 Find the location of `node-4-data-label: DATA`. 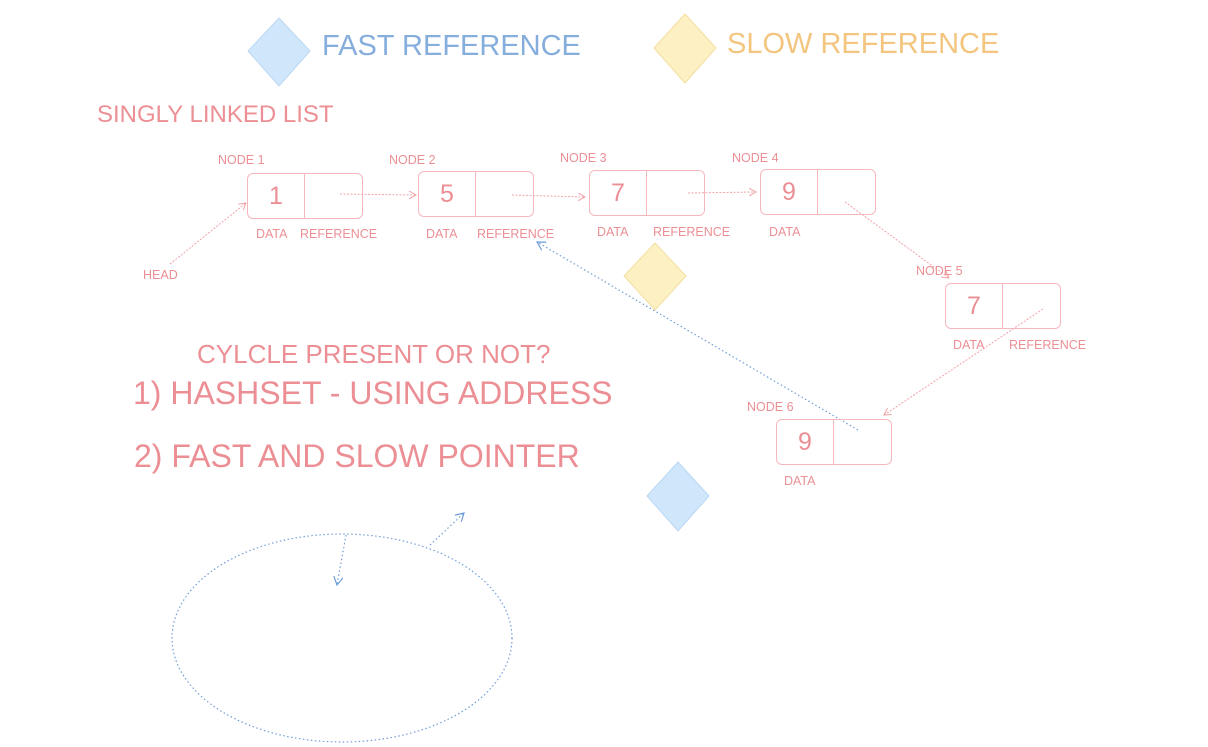

node-4-data-label: DATA is located at coordinates (785, 232).